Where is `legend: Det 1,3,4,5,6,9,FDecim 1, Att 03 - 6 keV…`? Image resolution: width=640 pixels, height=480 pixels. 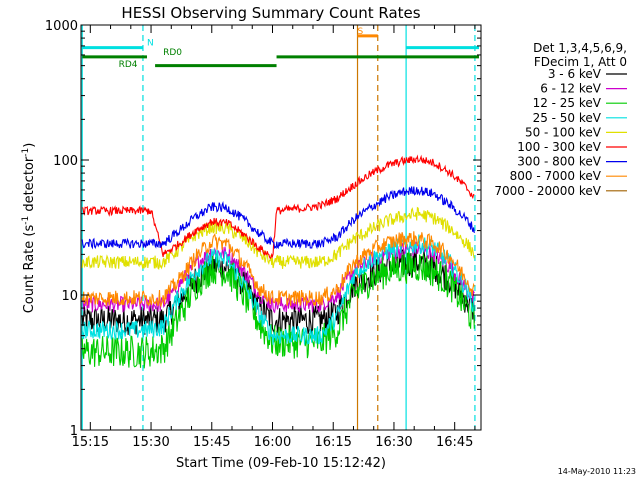 legend: Det 1,3,4,5,6,9,FDecim 1, Att 03 - 6 keV… is located at coordinates (560, 119).